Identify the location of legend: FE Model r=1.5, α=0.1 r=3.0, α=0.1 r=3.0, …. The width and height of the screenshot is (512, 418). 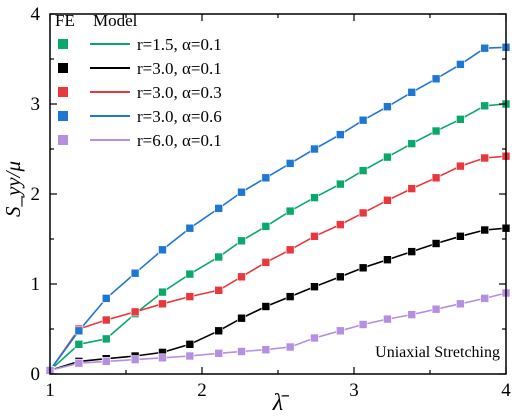
(138, 80).